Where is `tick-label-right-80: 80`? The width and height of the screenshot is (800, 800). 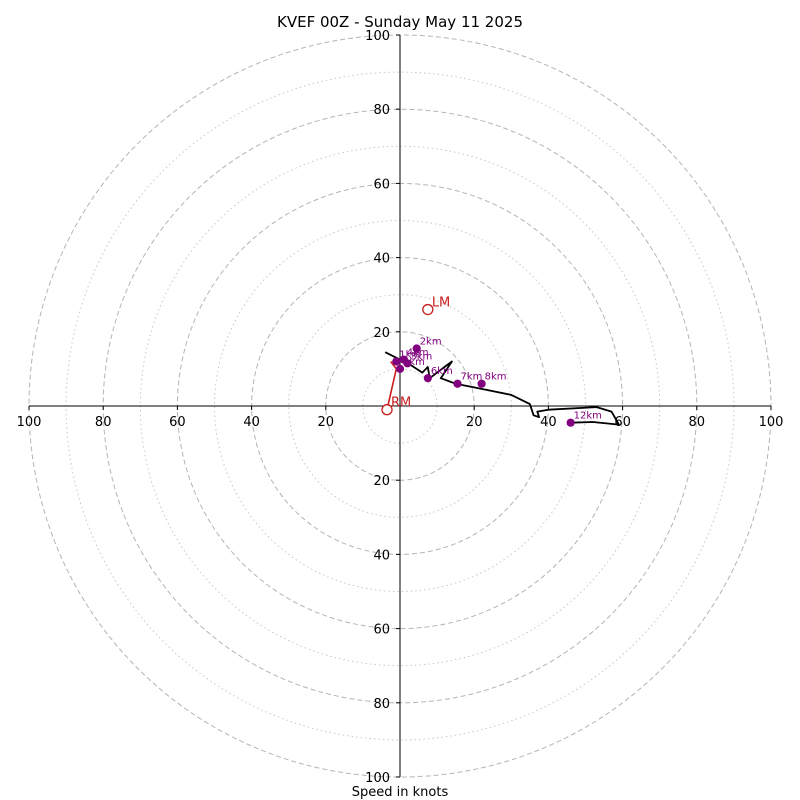 tick-label-right-80: 80 is located at coordinates (697, 422).